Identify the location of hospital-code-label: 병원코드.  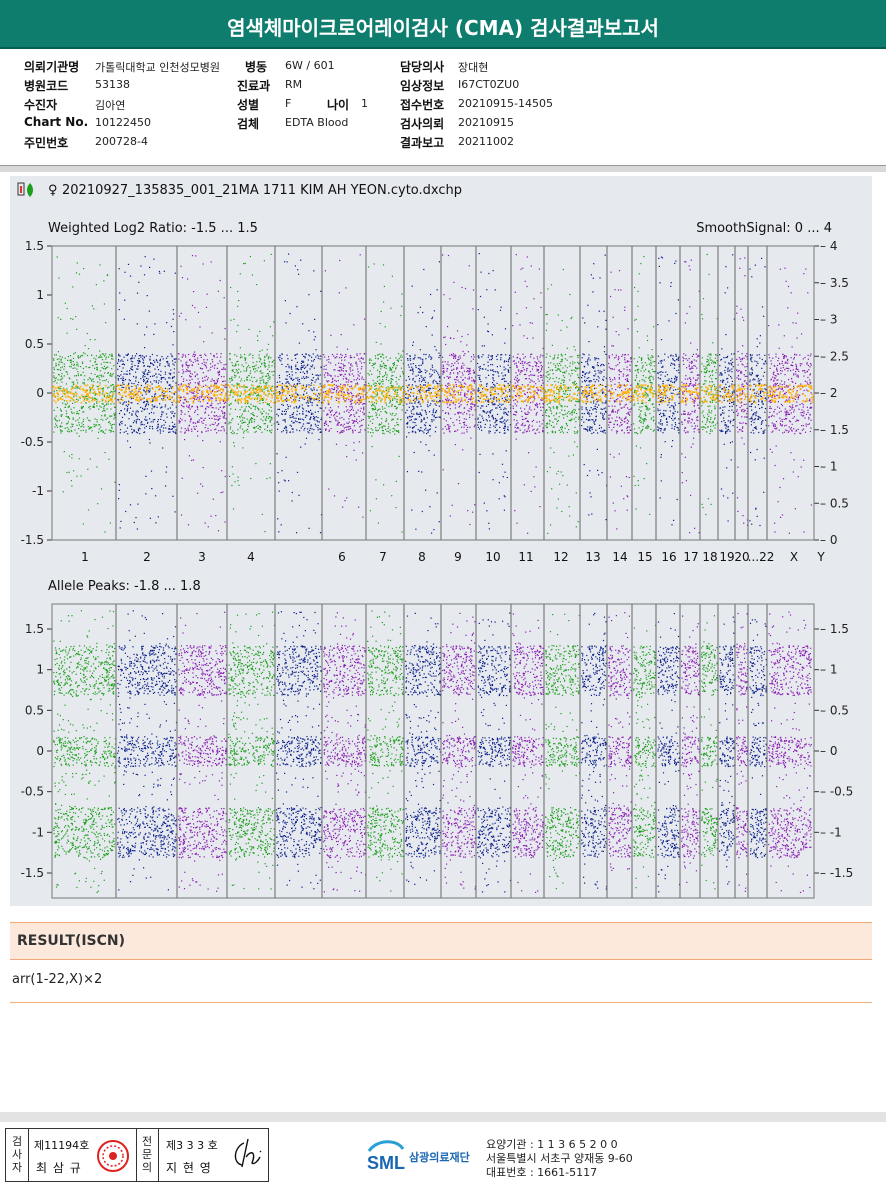
(46, 85).